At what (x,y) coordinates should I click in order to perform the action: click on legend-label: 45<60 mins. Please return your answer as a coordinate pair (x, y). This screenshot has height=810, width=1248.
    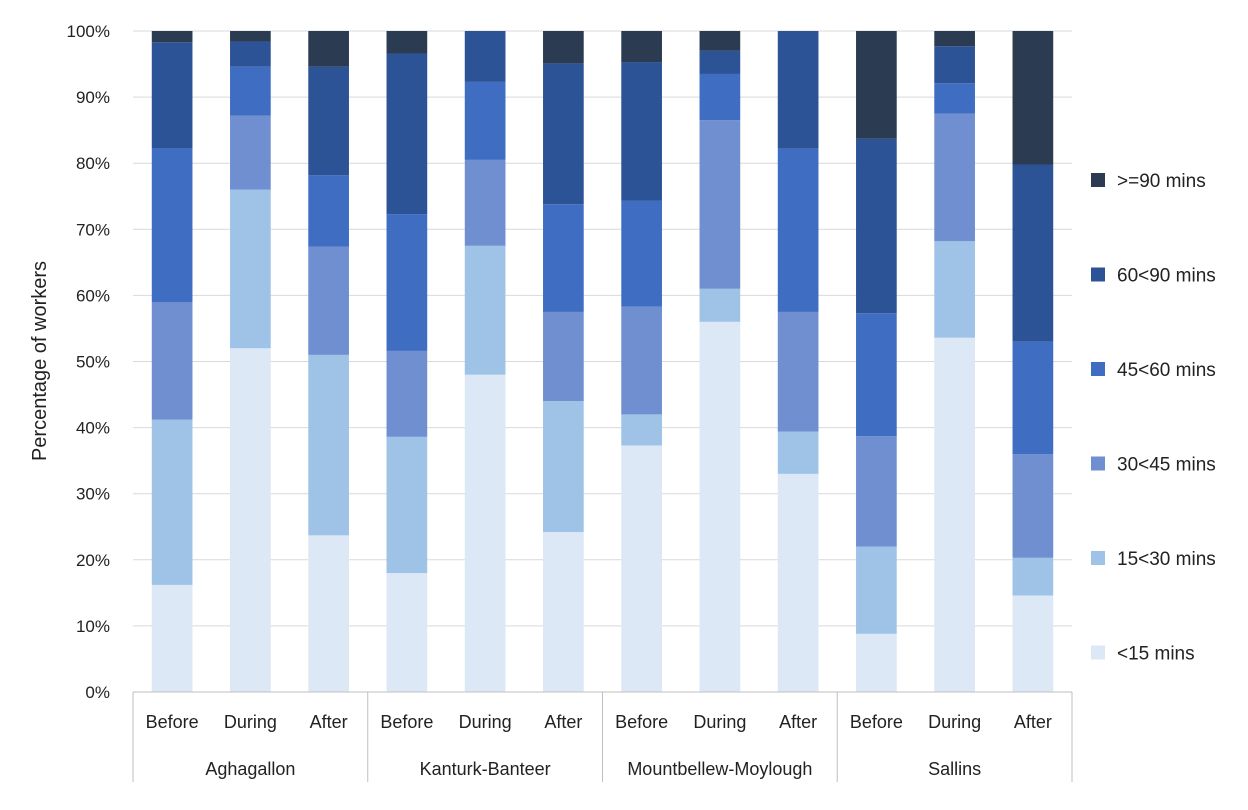
    Looking at the image, I should click on (1166, 370).